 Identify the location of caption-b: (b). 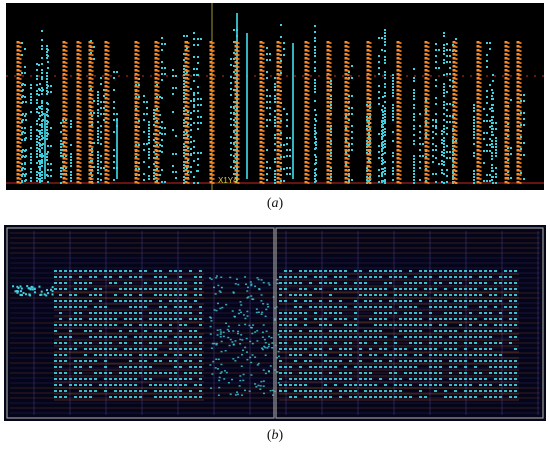
(275, 435).